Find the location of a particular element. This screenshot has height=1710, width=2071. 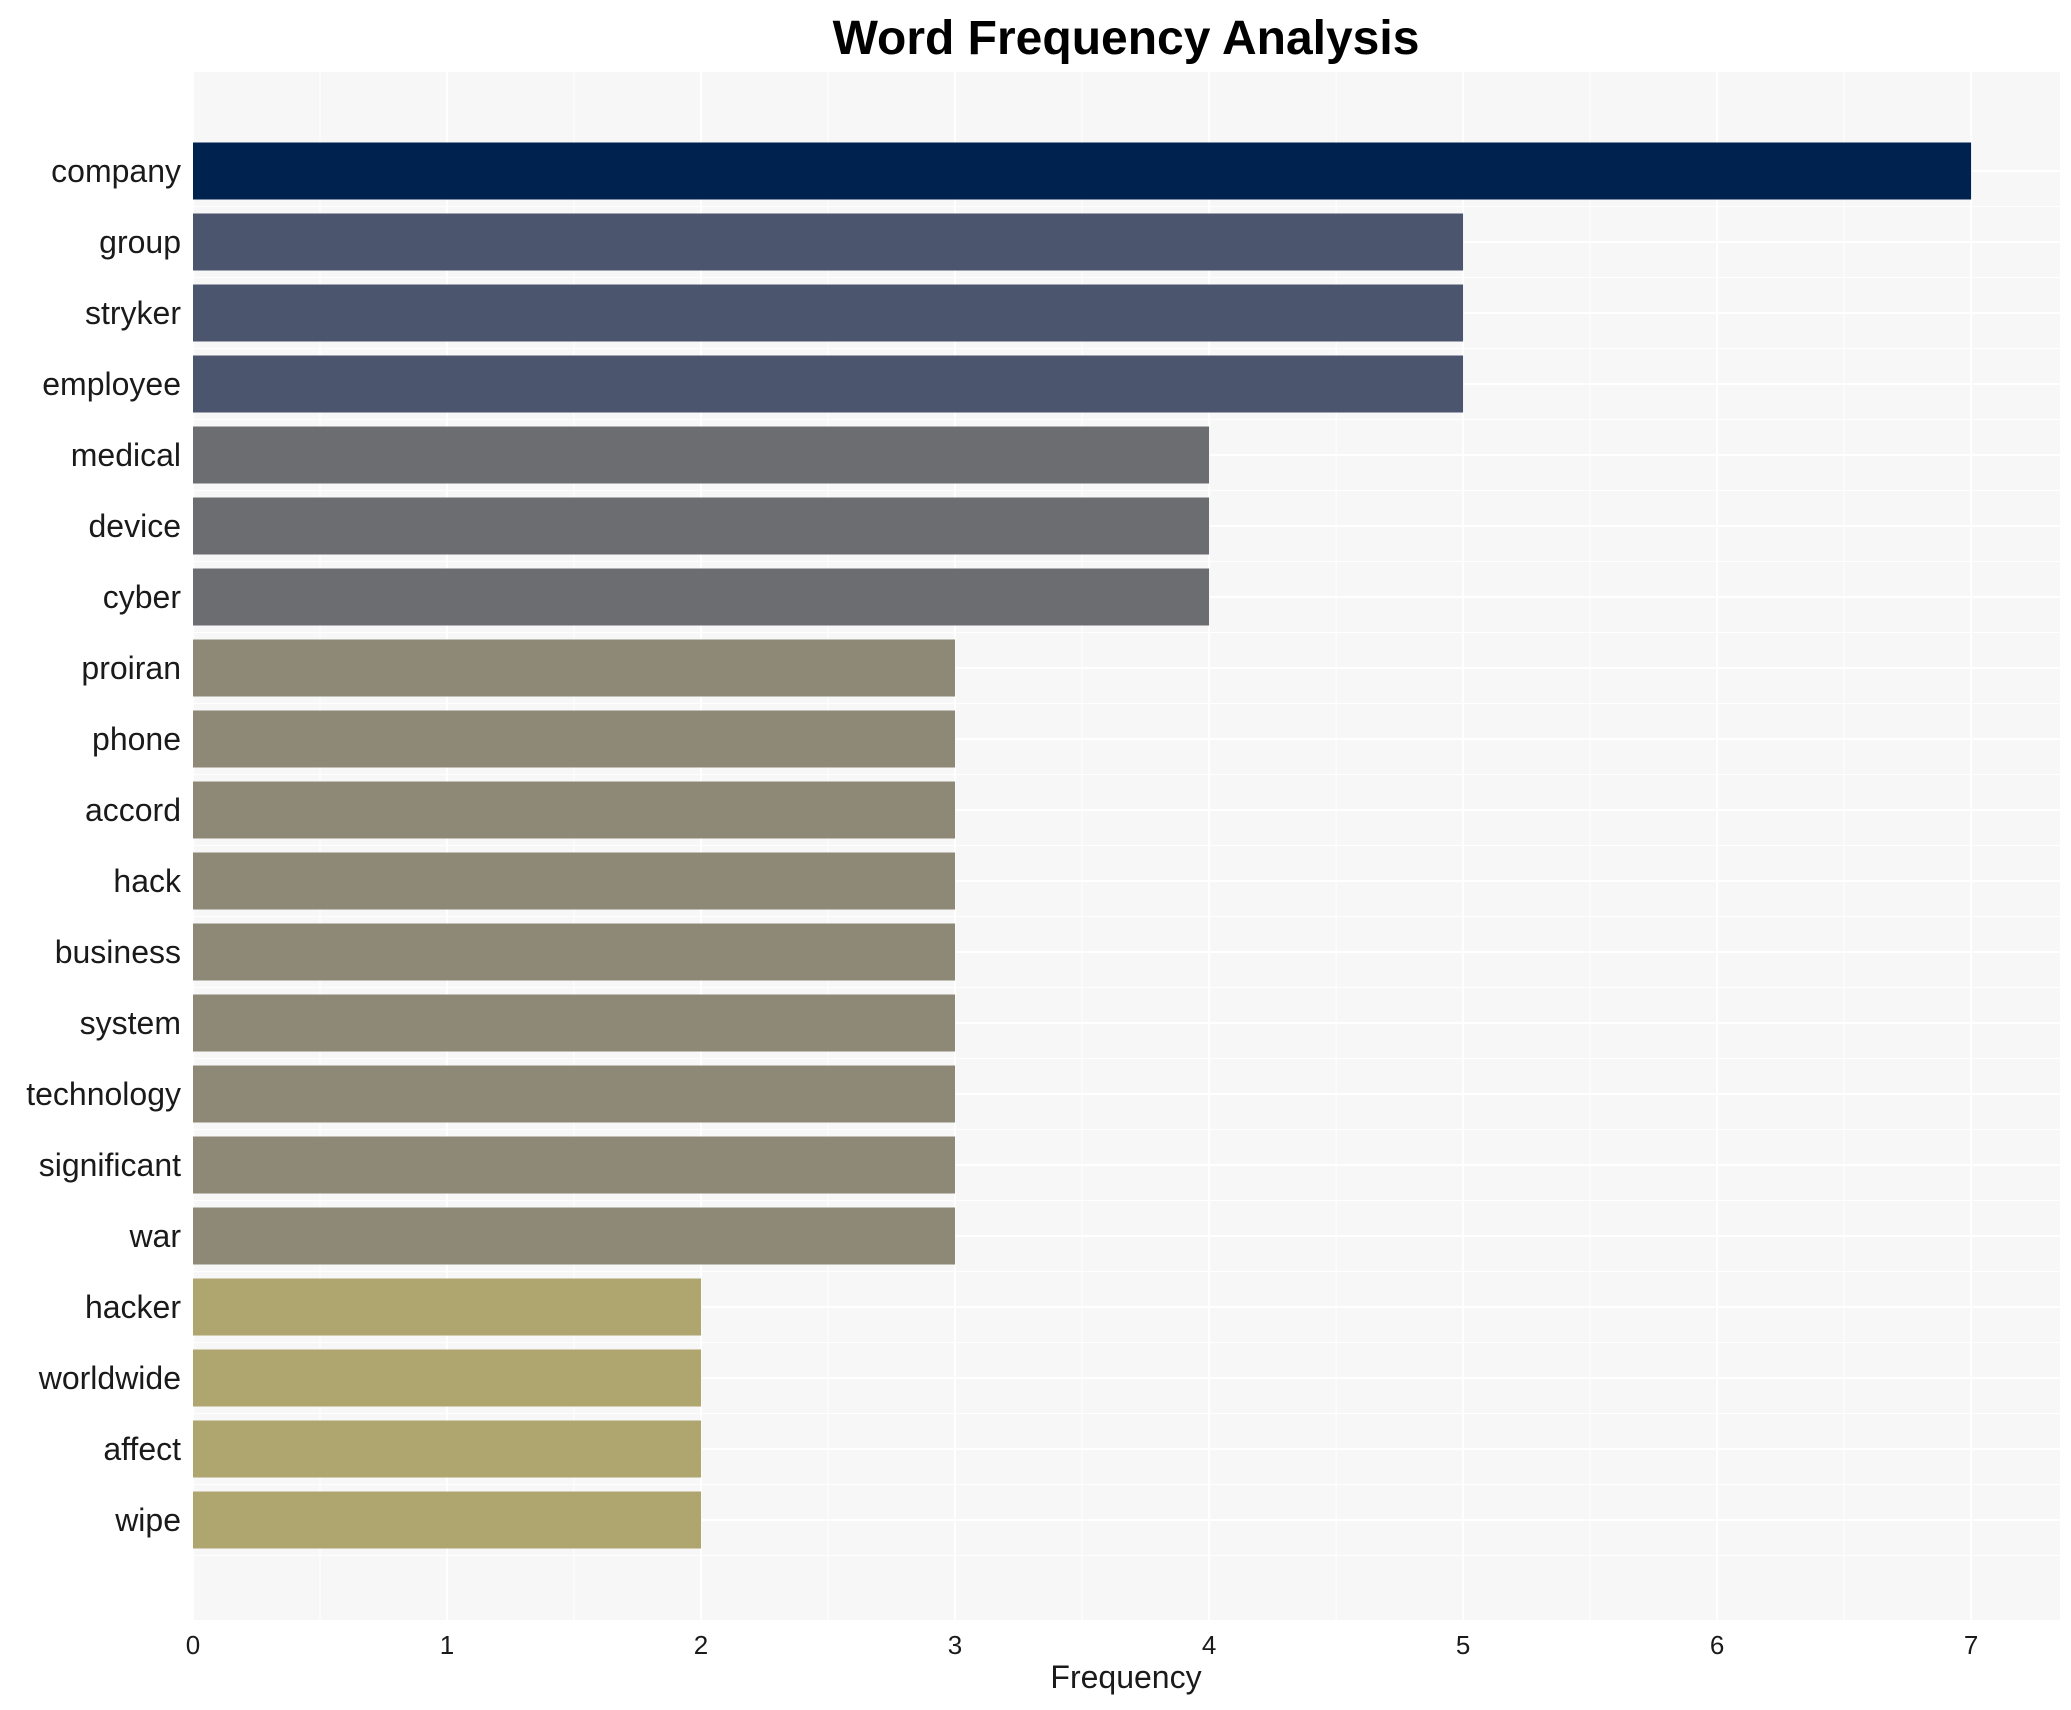

y-tick-label-proiran: proiran is located at coordinates (131, 668).